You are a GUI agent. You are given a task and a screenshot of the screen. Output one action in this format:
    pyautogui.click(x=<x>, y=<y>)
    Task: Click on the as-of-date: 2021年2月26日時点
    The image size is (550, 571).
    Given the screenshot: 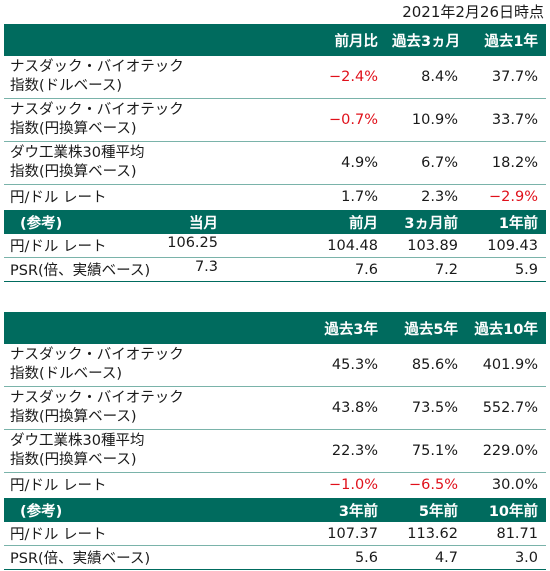 What is the action you would take?
    pyautogui.click(x=473, y=12)
    